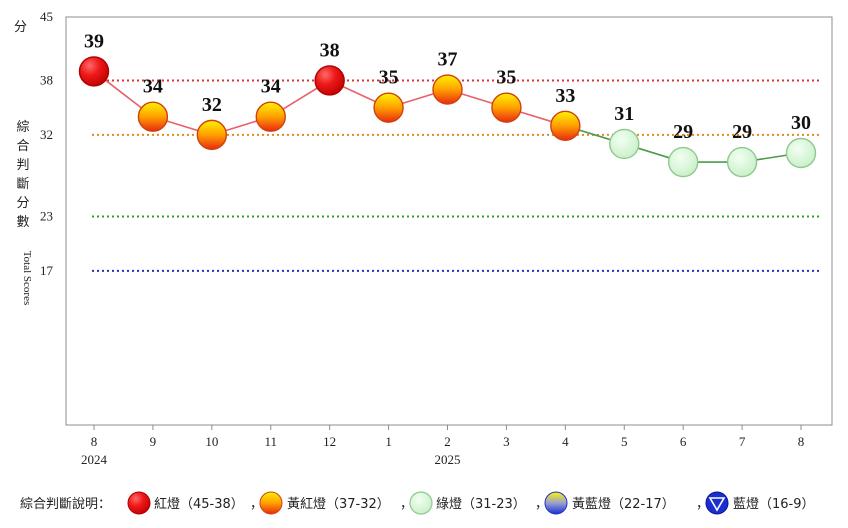  I want to click on x-tick-label: 10, so click(211, 441).